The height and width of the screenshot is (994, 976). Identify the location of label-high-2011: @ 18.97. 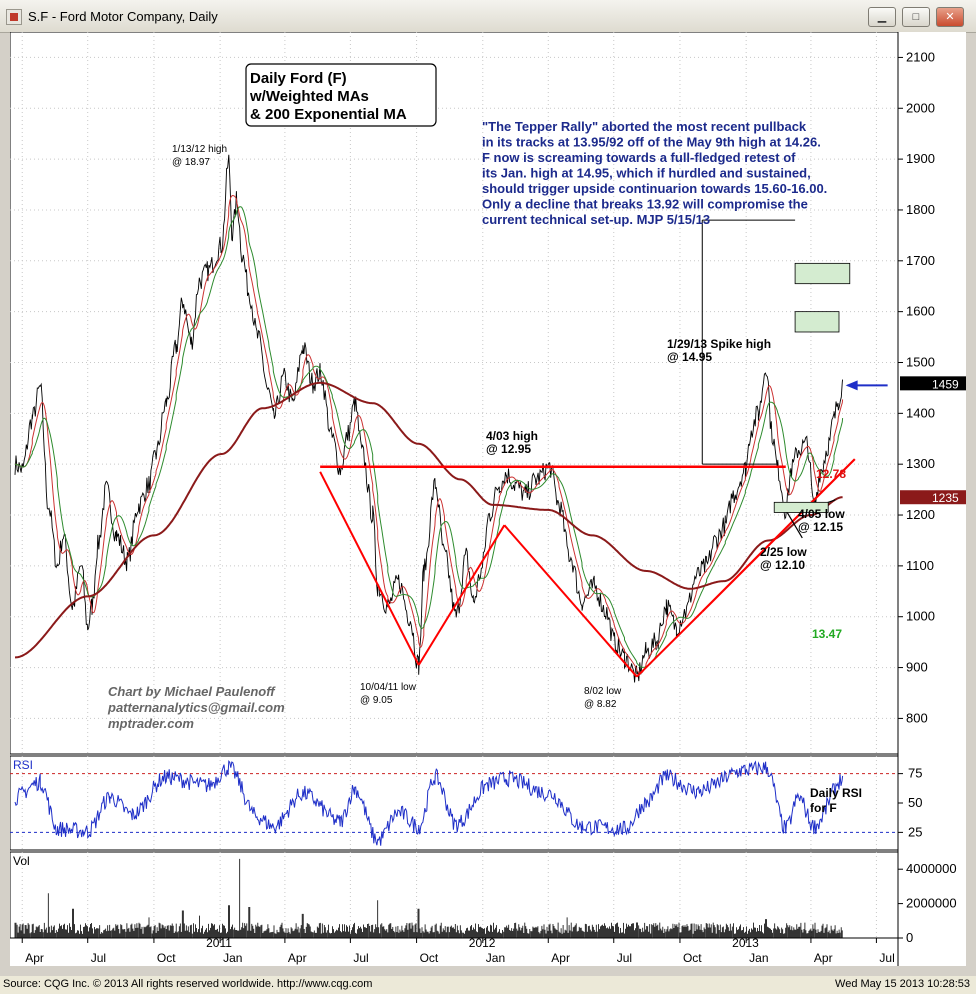
(191, 162).